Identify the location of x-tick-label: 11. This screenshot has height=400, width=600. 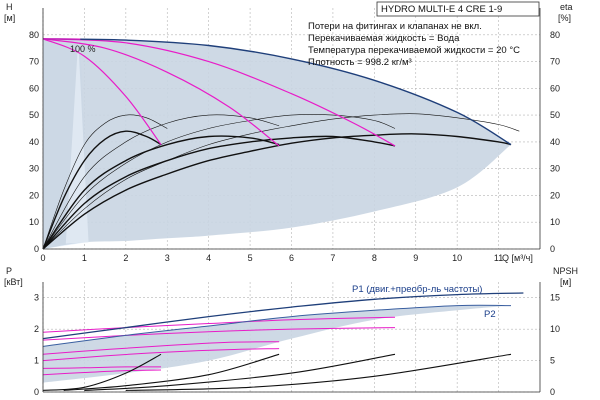
(498, 258).